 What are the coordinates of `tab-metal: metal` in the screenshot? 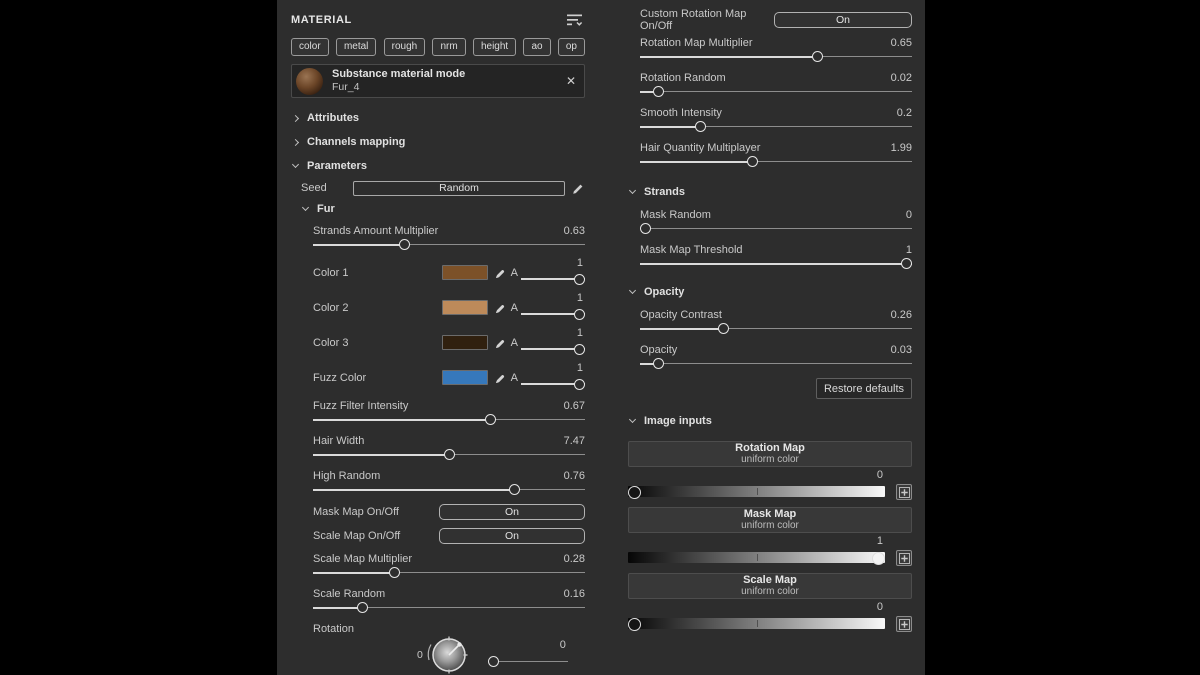 It's located at (356, 47).